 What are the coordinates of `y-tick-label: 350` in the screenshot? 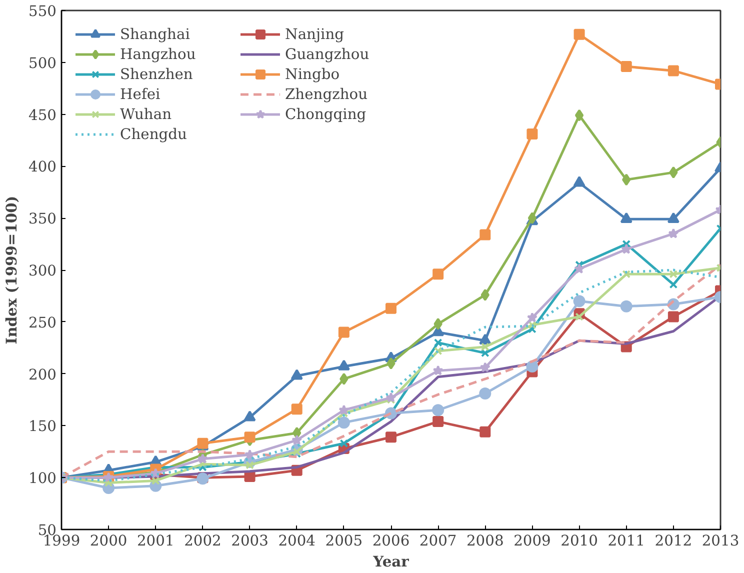 It's located at (42, 219).